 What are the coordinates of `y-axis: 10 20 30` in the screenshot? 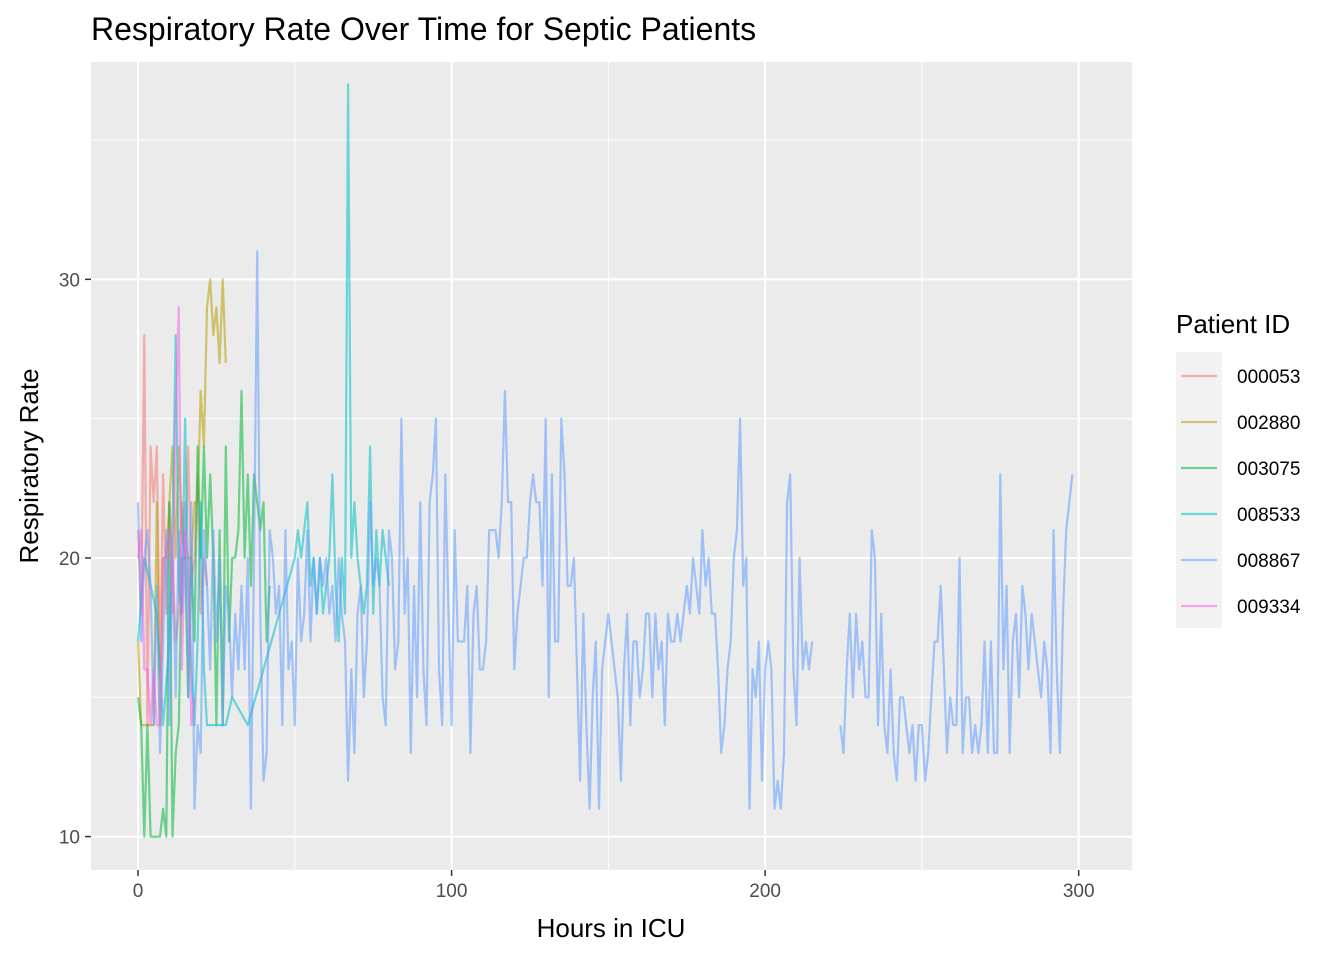 It's located at (75, 559).